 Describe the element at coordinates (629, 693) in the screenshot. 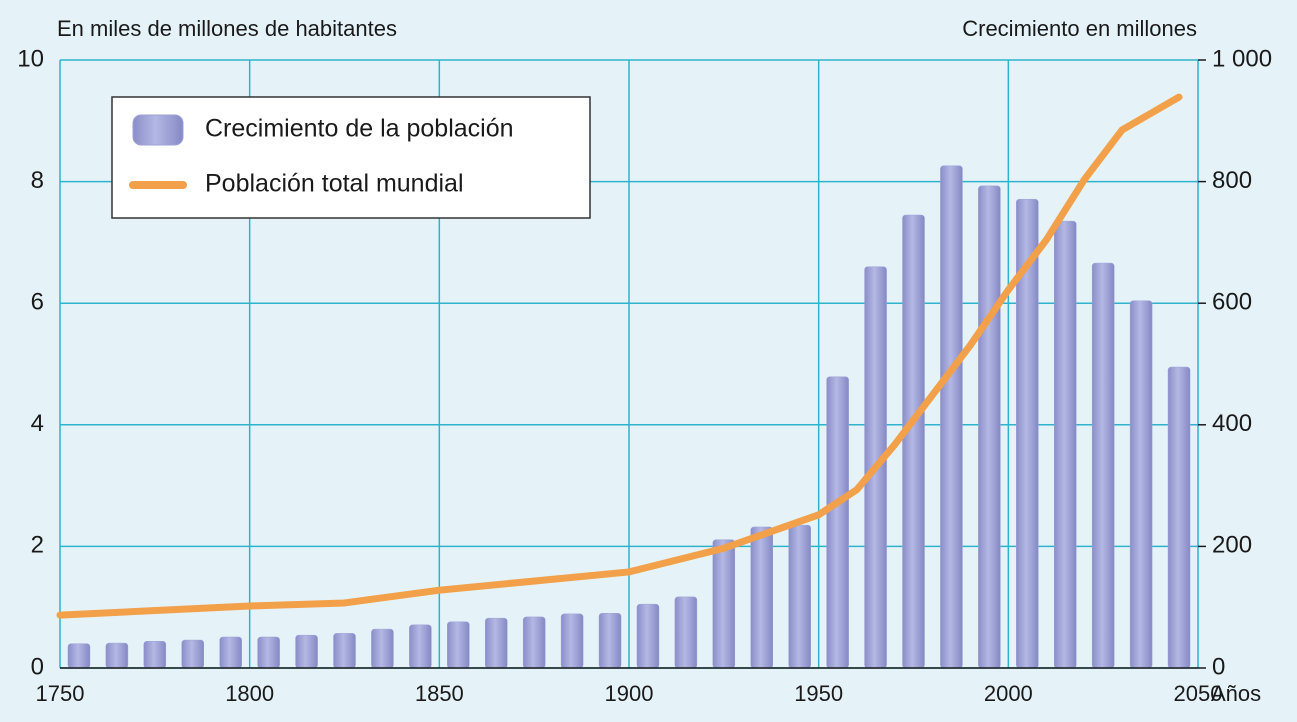

I see `x-tick-label: 1900` at that location.